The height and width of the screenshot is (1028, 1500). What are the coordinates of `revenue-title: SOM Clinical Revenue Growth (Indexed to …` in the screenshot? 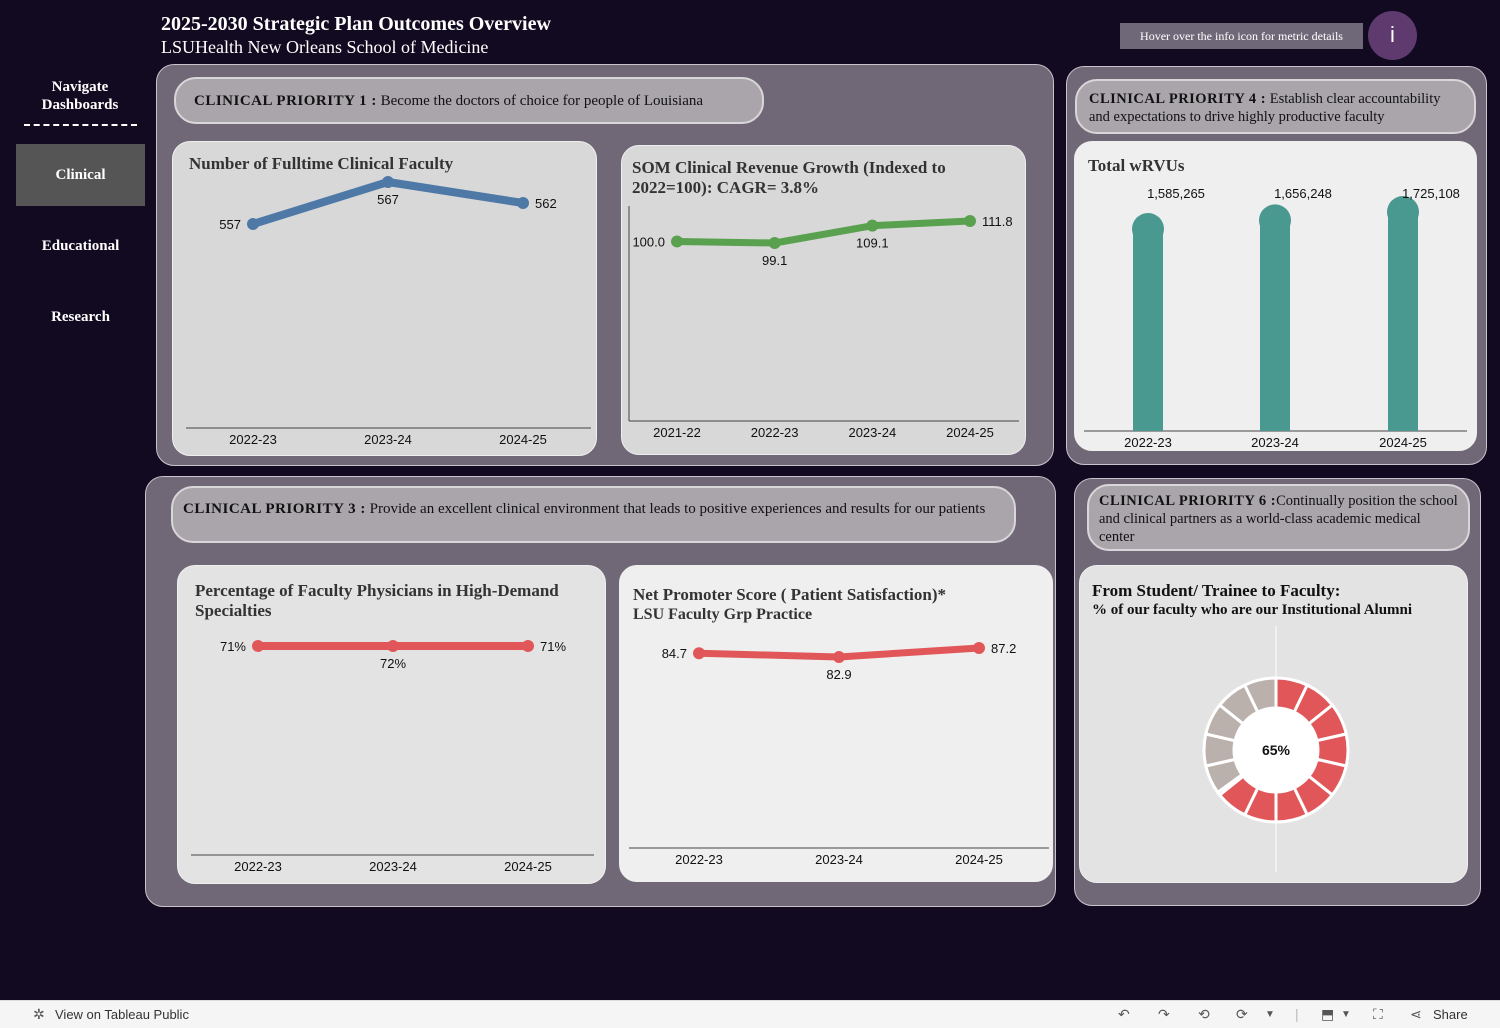 It's located at (789, 177).